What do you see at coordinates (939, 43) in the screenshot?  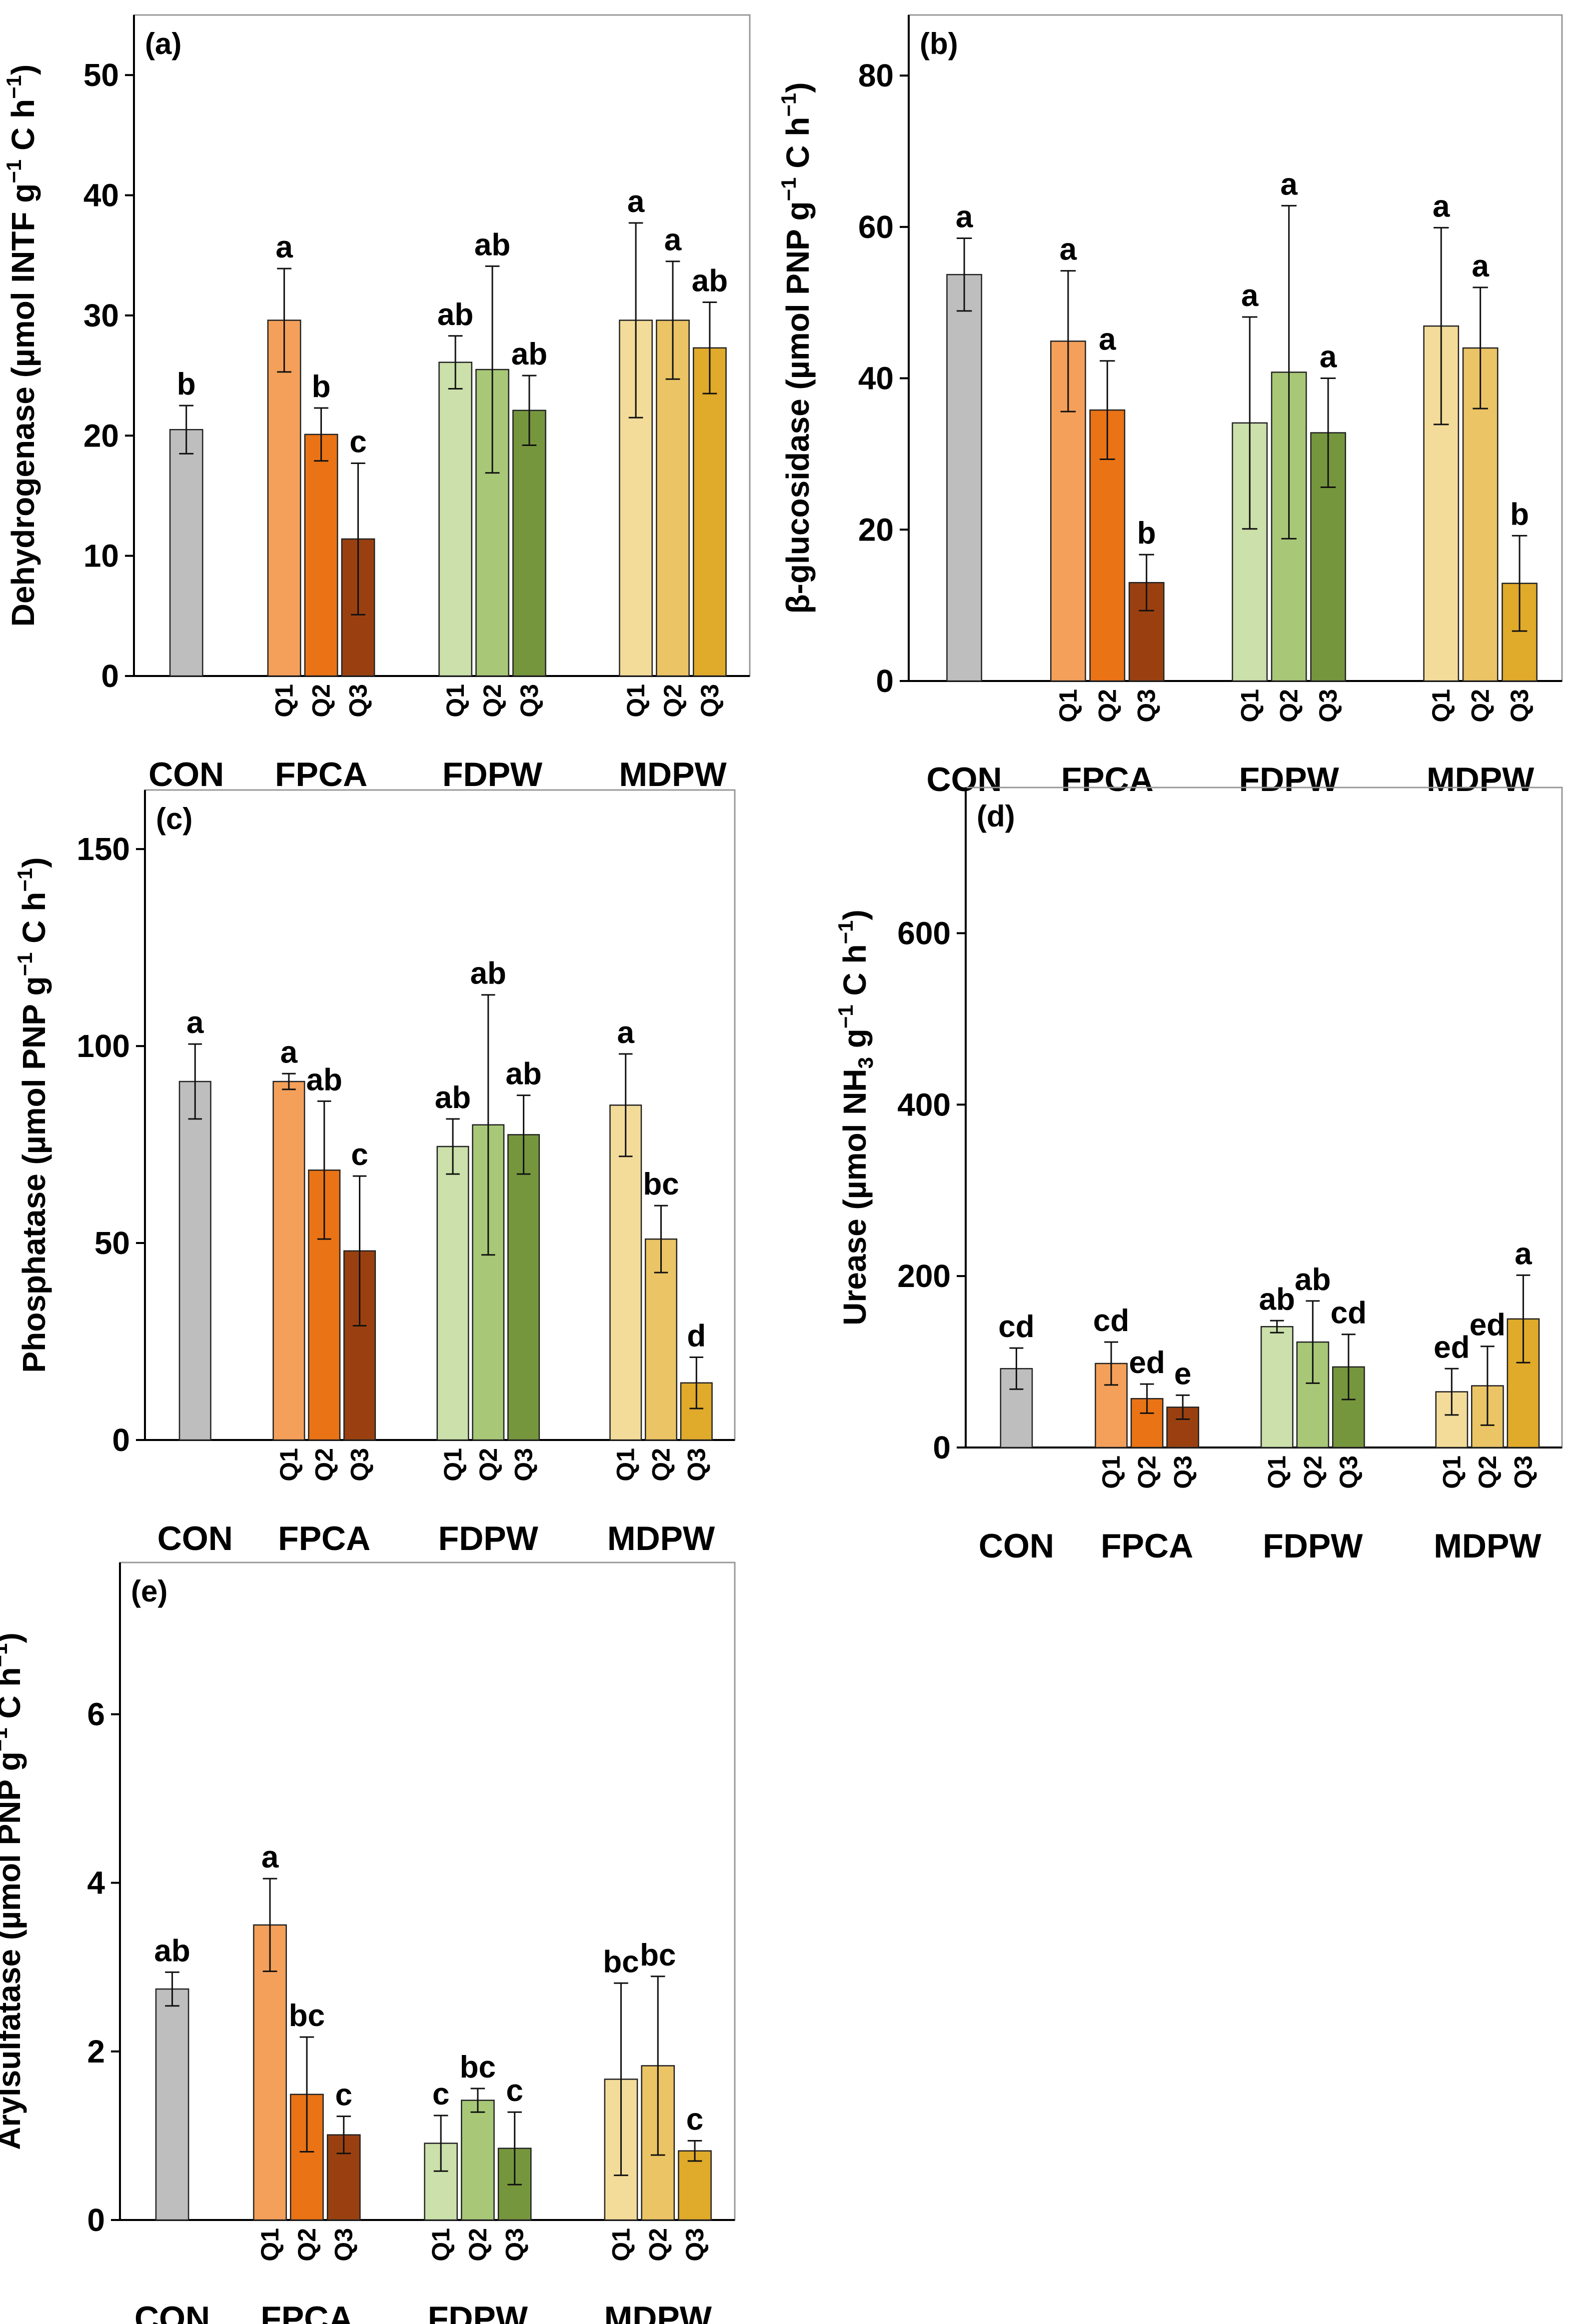 I see `panel-label: (b)` at bounding box center [939, 43].